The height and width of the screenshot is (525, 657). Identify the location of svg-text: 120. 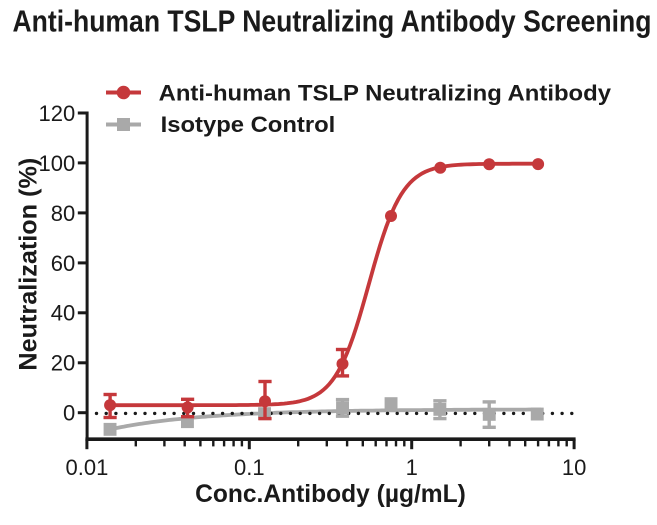
(56, 113).